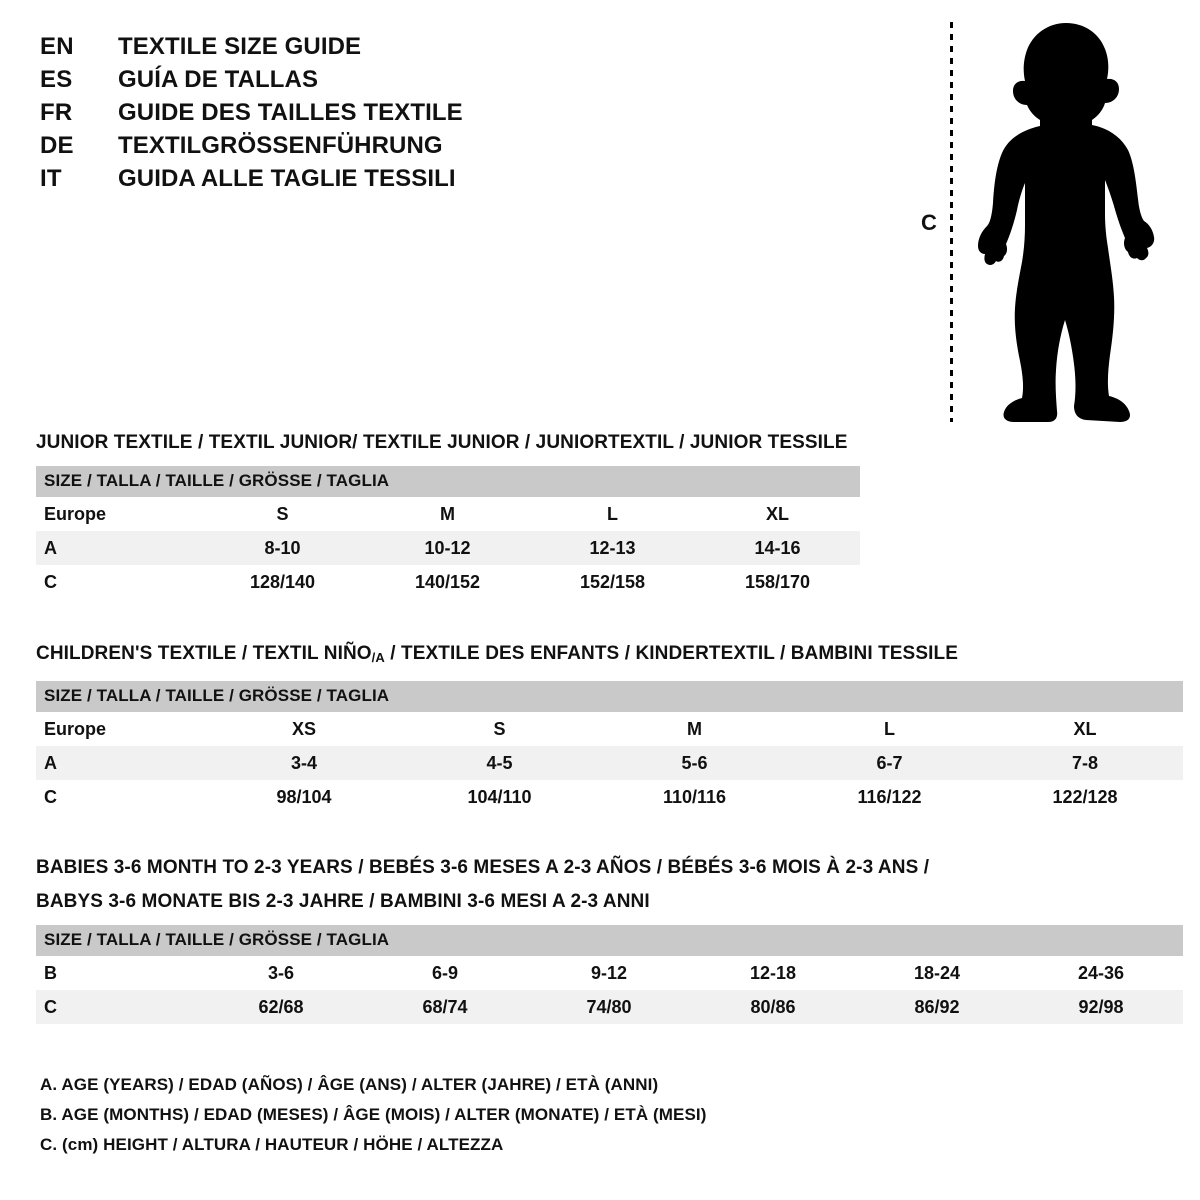  I want to click on height-measure-figure: C, so click(1045, 222).